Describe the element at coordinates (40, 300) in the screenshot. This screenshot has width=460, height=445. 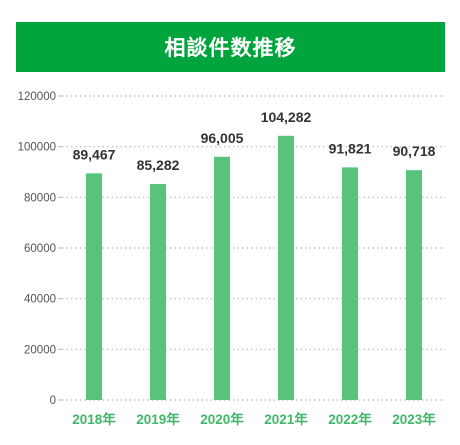
I see `y-tick-label: 40000` at that location.